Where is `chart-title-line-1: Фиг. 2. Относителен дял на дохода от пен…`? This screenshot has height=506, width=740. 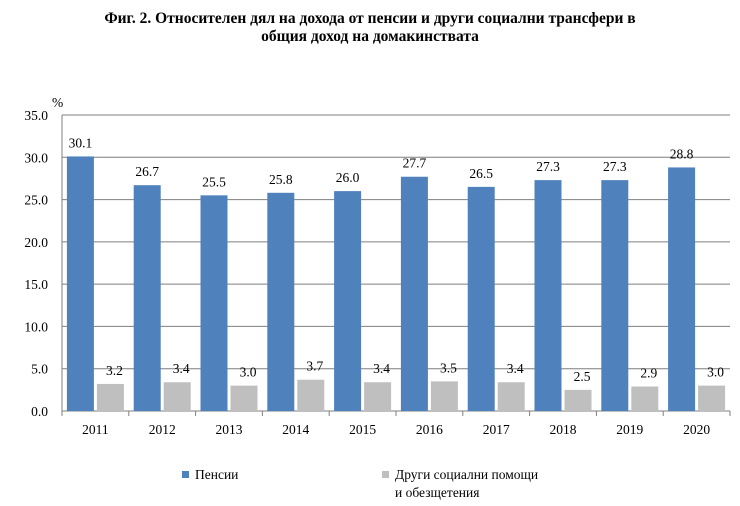 chart-title-line-1: Фиг. 2. Относителен дял на дохода от пен… is located at coordinates (370, 18).